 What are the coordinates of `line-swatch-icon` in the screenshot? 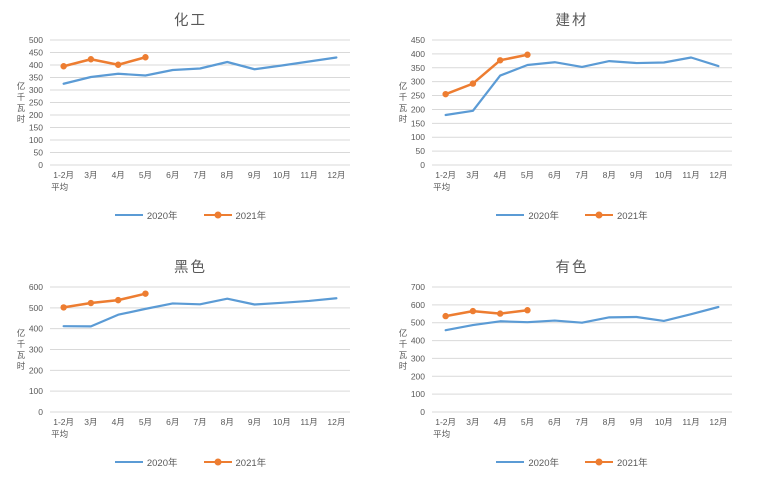 It's located at (510, 215).